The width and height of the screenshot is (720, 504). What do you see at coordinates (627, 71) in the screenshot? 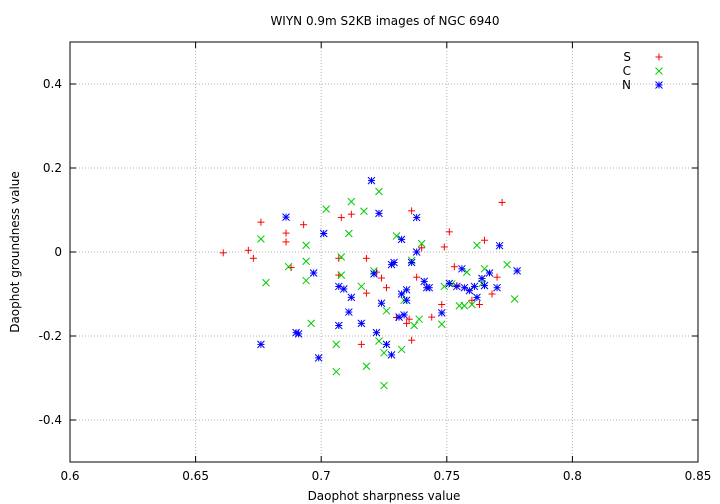
I see `legend-label-c: C` at bounding box center [627, 71].